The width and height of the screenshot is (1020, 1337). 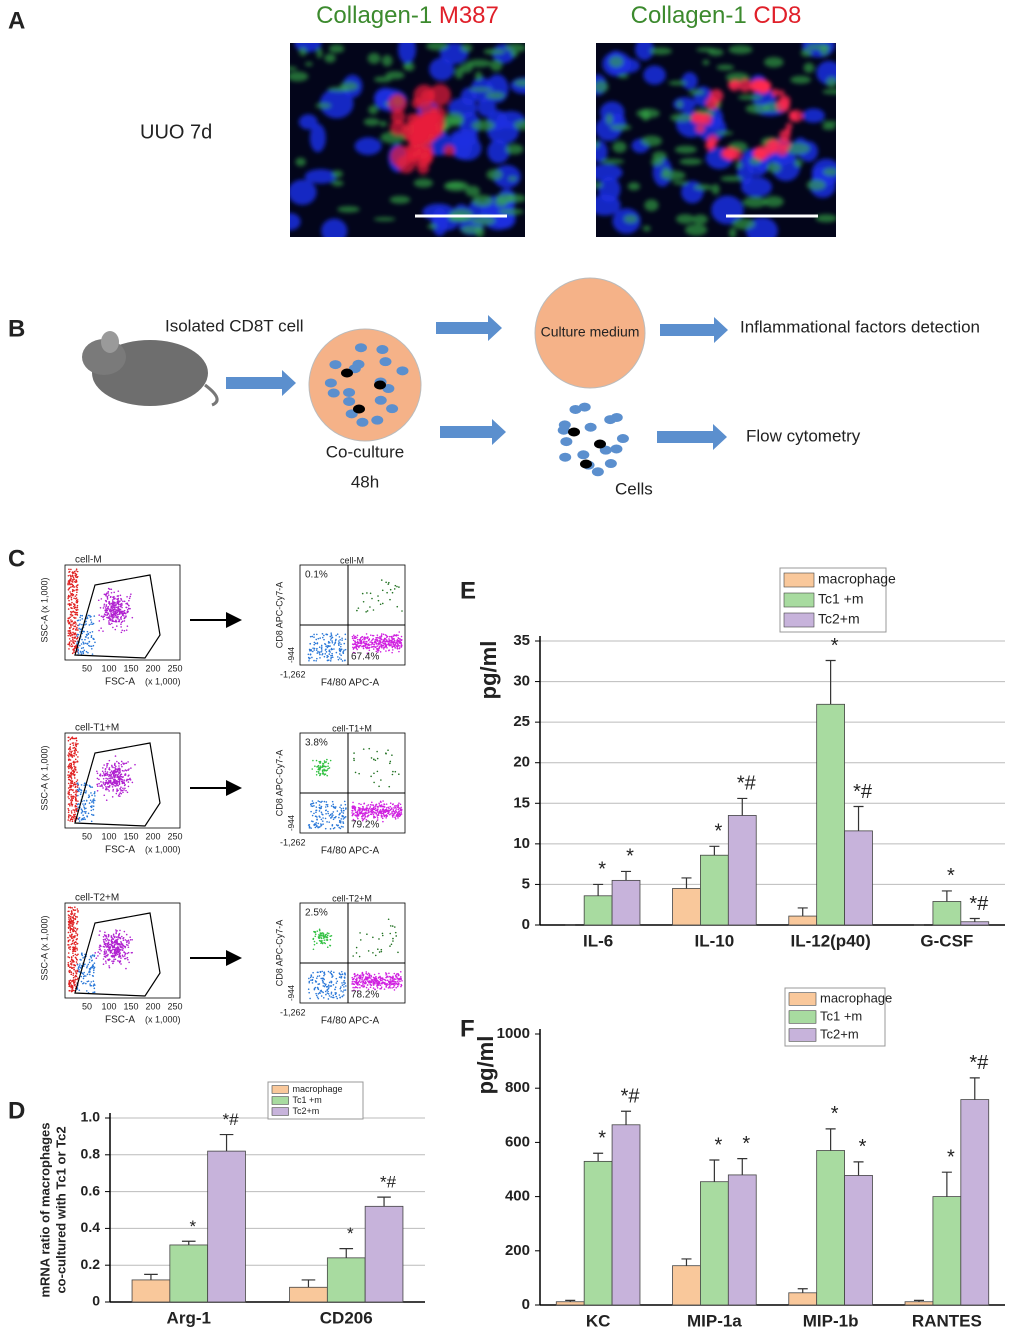 I want to click on fsc-plot-frame, so click(x=122, y=780).